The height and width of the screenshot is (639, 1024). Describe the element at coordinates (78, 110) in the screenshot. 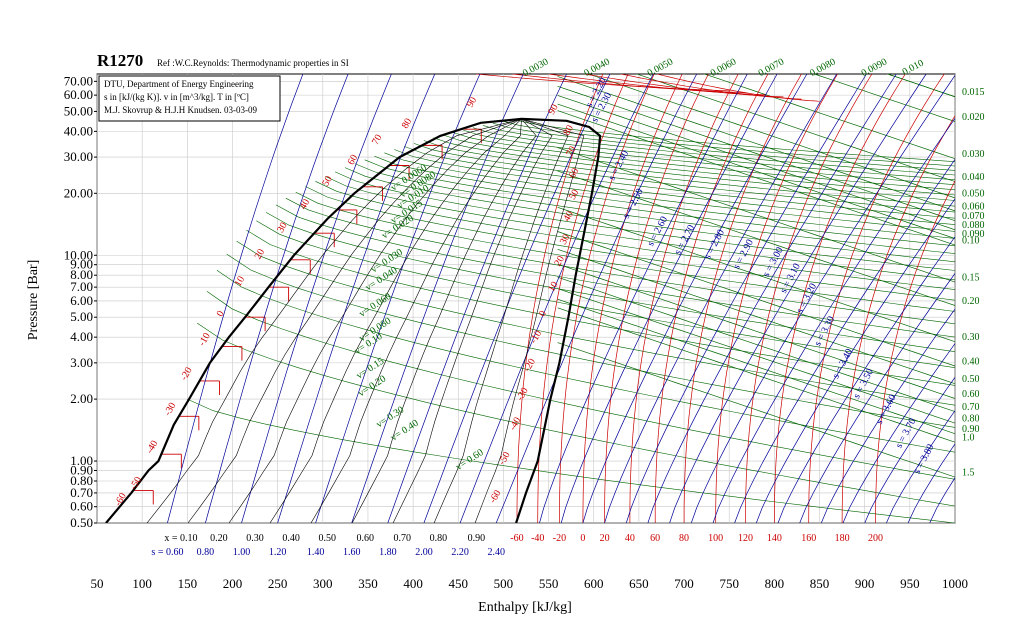

I see `y-tick-label: 50.00` at that location.